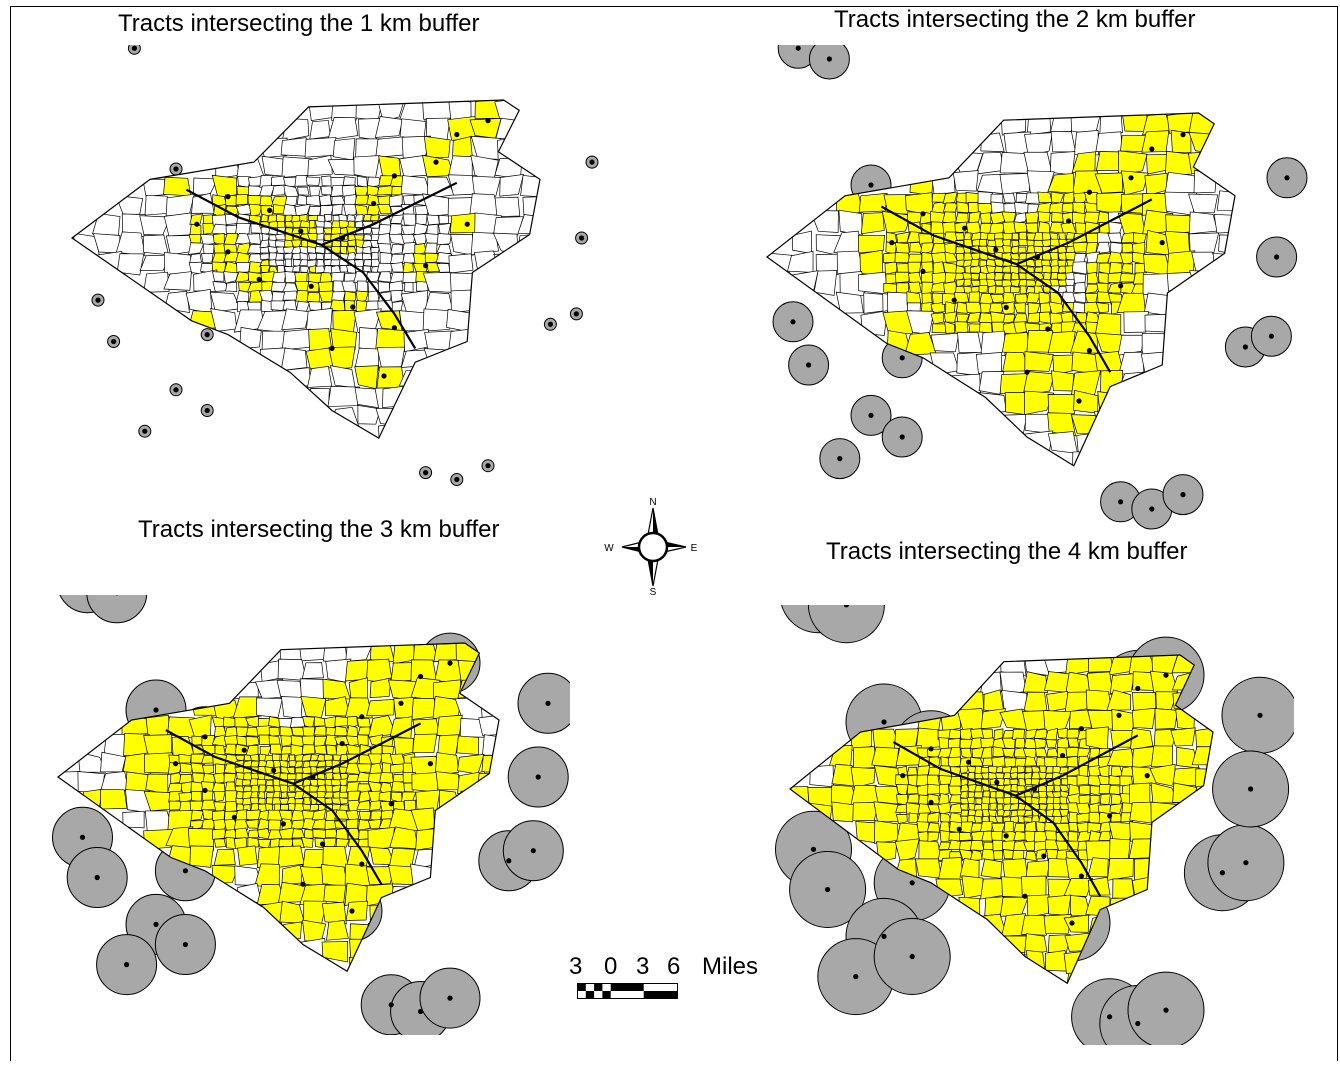 This screenshot has height=1067, width=1340. I want to click on scale-tick-6: 6, so click(674, 966).